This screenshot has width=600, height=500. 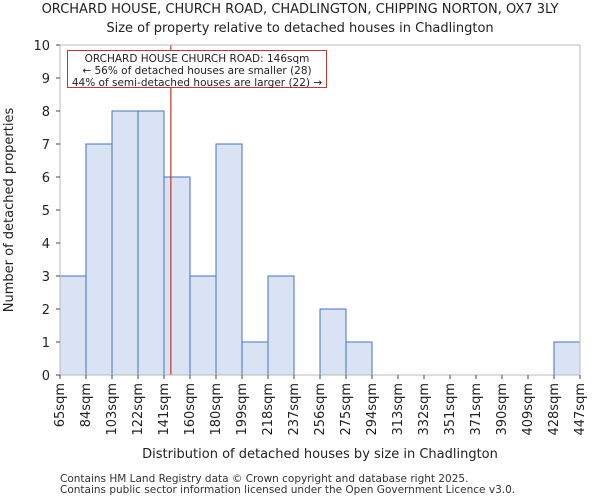 What do you see at coordinates (46, 343) in the screenshot?
I see `y-tick-label: 1` at bounding box center [46, 343].